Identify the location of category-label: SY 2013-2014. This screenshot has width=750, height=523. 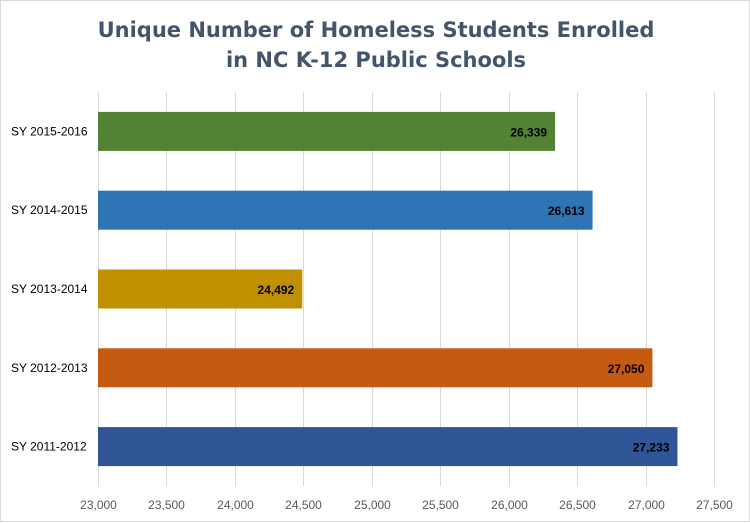
(49, 289).